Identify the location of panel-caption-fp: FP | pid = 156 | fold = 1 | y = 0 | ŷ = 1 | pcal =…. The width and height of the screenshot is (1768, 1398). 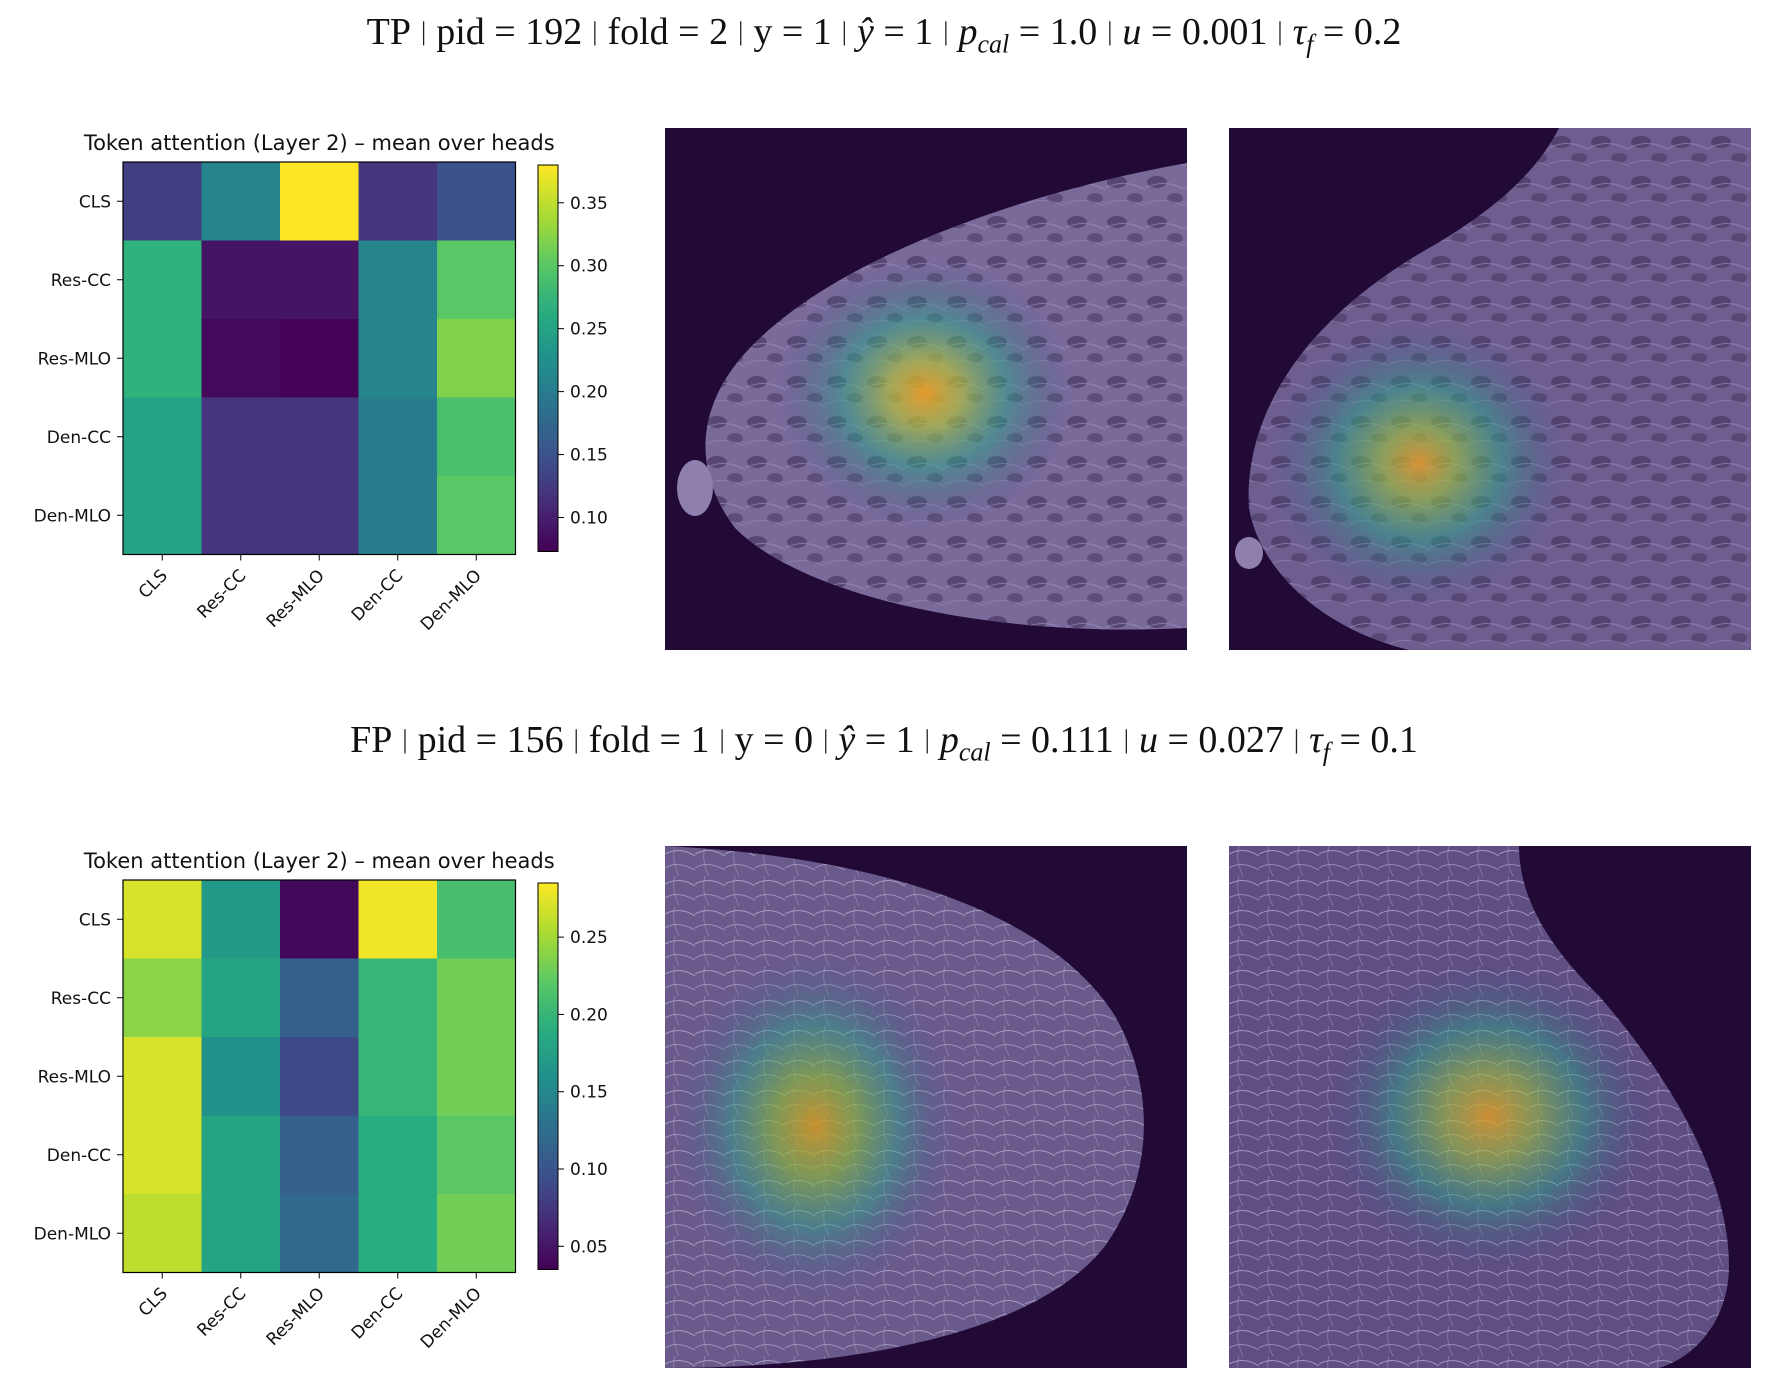
(884, 743).